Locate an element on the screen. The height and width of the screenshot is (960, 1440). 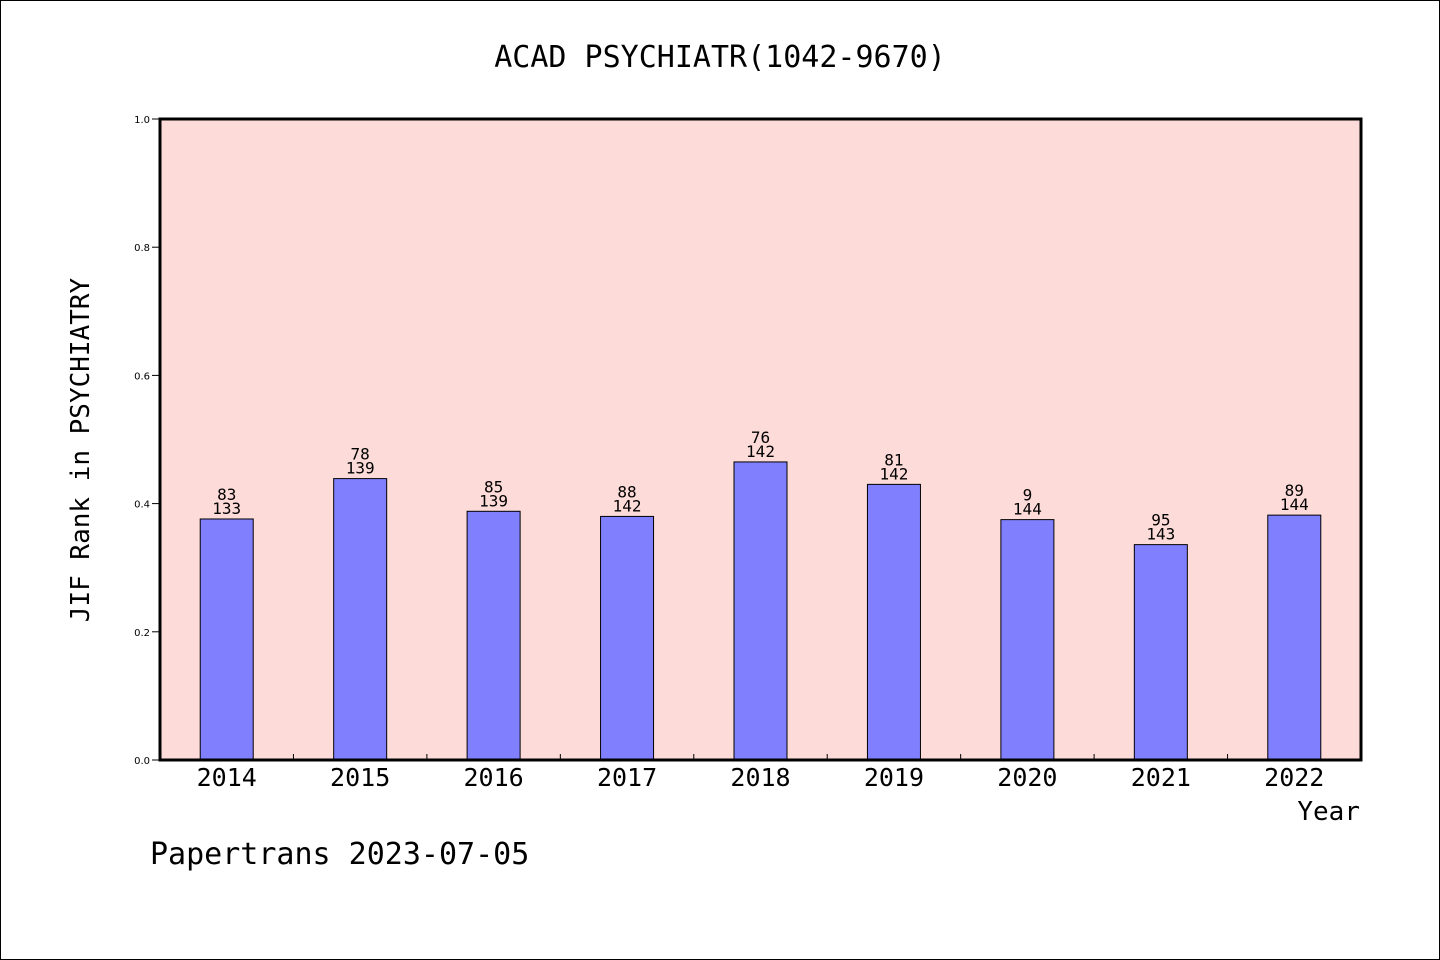
bar-2015 is located at coordinates (360, 619).